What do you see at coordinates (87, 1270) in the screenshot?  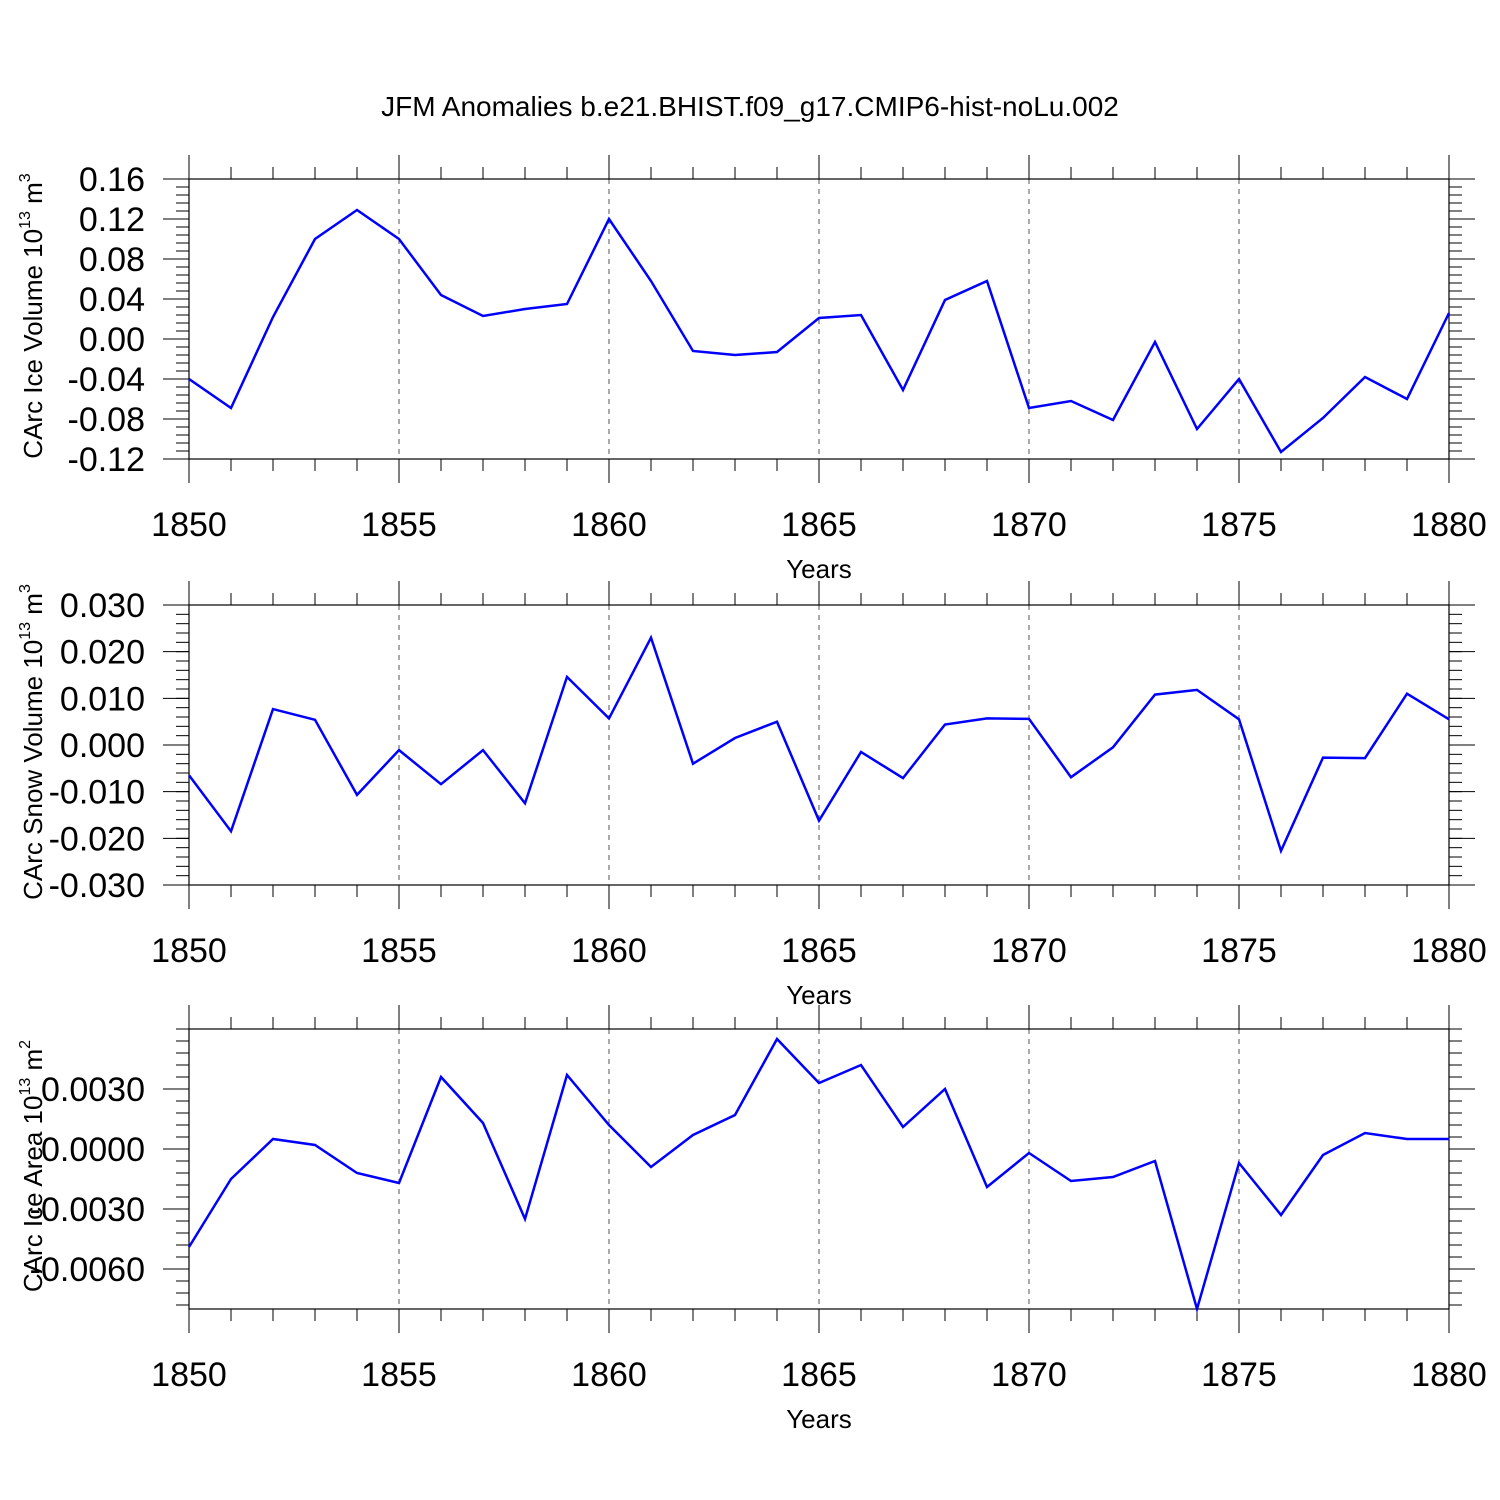 I see `y-tick-label: -0.0060` at bounding box center [87, 1270].